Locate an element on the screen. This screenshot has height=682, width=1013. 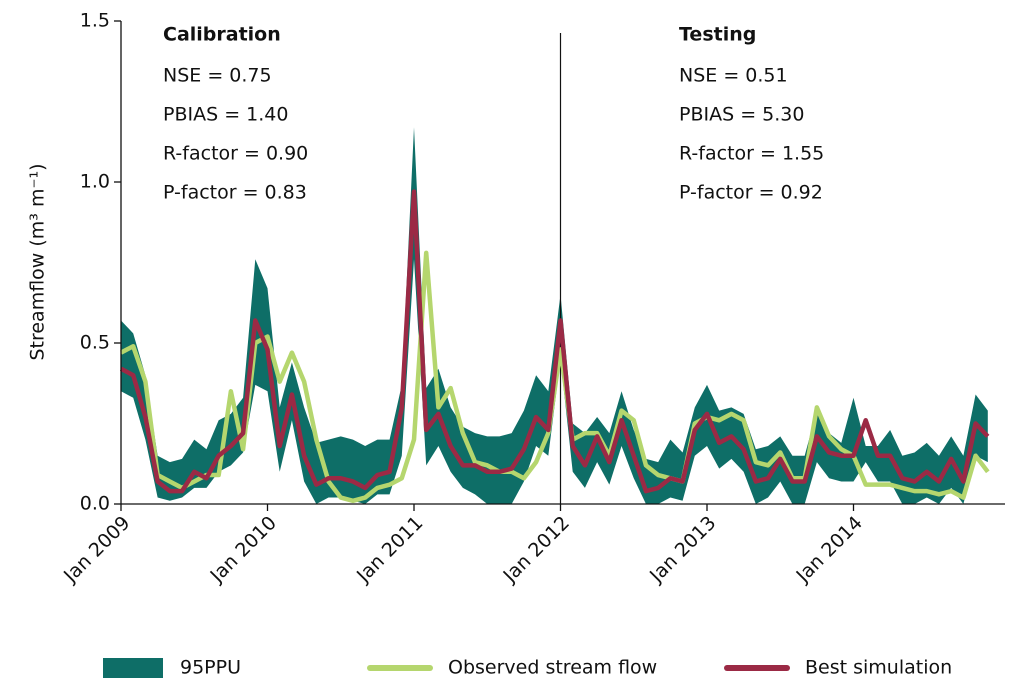
annotation-line: PBIAS = 5.30 is located at coordinates (741, 115).